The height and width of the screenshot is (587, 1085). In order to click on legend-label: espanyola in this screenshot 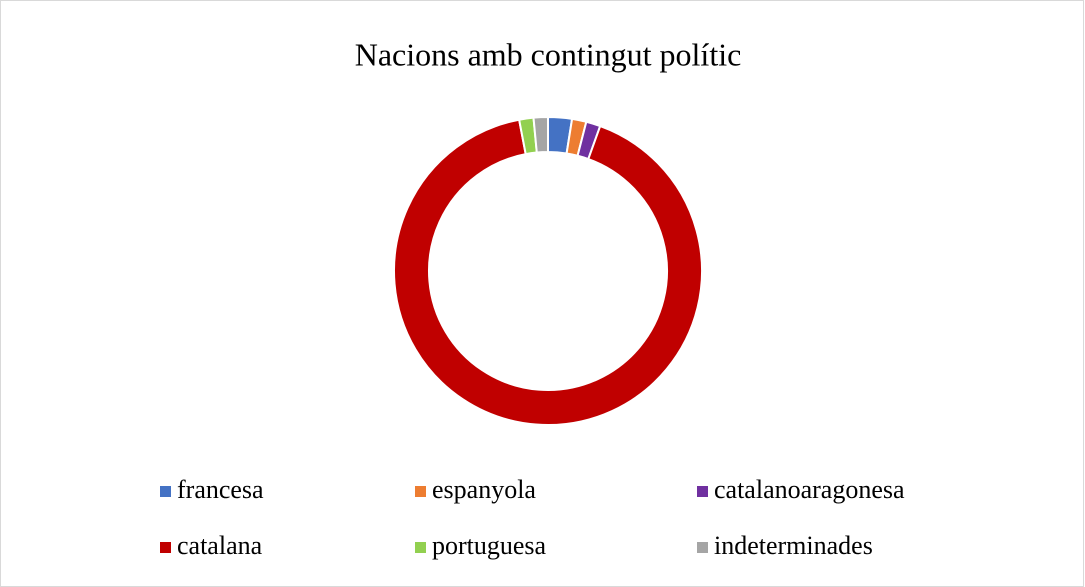, I will do `click(484, 489)`.